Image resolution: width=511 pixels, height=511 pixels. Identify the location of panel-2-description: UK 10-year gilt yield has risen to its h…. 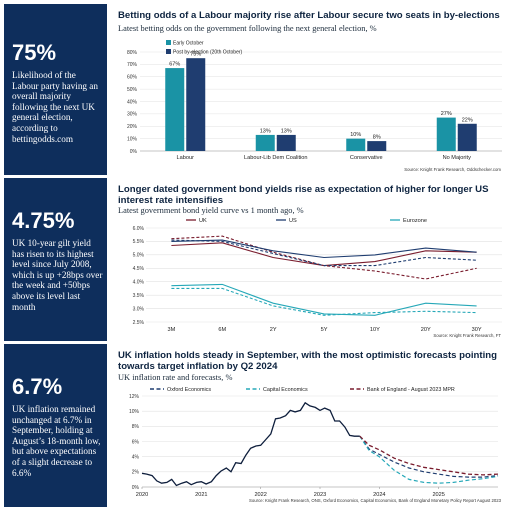
(57, 275).